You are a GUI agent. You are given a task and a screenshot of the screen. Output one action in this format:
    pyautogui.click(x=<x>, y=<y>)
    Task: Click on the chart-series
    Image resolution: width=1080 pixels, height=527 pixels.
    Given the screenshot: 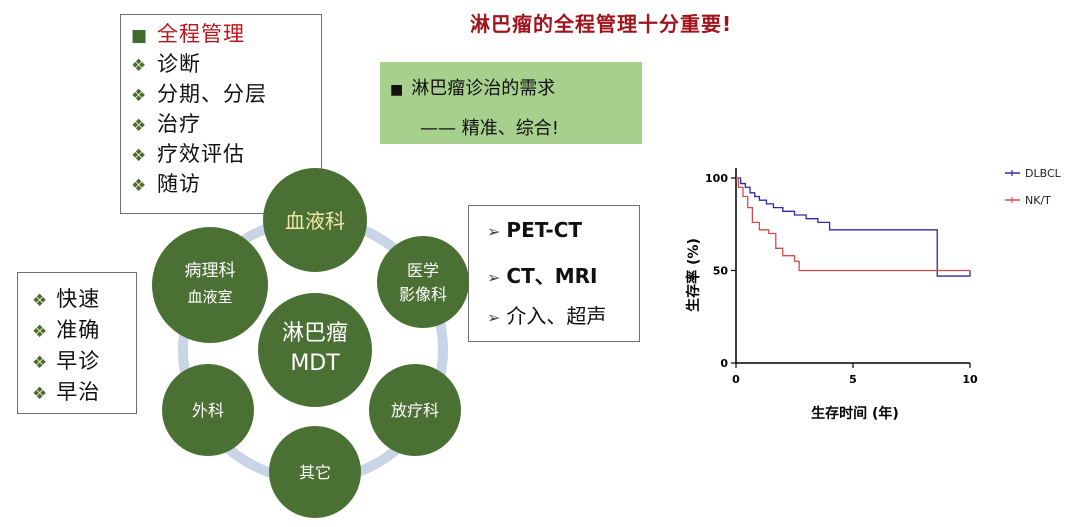 What is the action you would take?
    pyautogui.click(x=853, y=227)
    